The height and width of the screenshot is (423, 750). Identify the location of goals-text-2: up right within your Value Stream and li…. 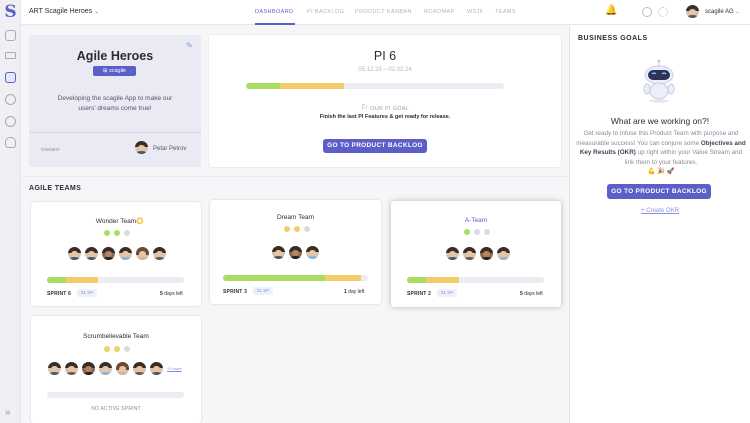
(683, 157).